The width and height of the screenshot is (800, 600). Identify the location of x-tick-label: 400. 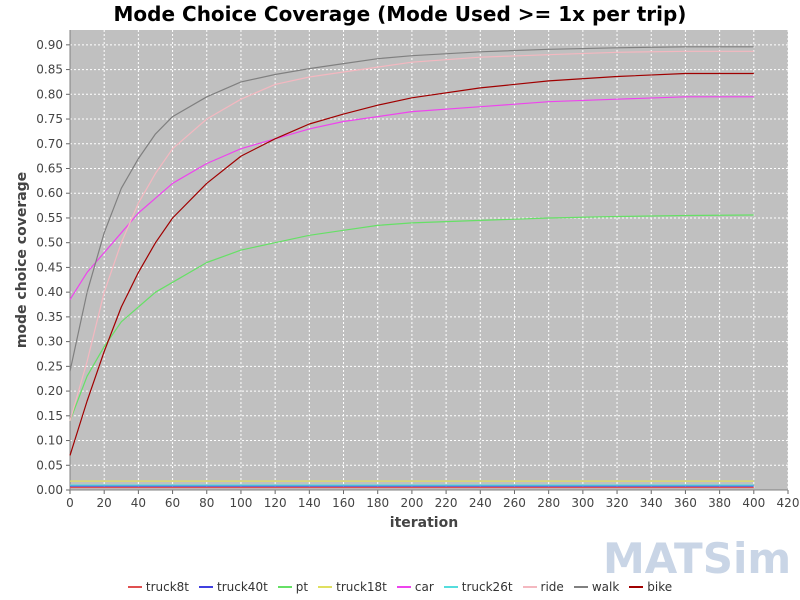
(753, 503).